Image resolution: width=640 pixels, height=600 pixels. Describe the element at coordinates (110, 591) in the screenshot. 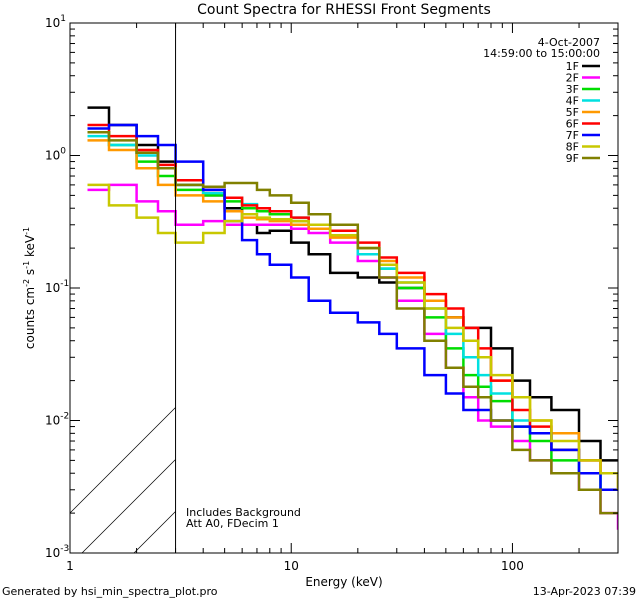

I see `generated-by-text: Generated by hsi_min_spectra_plot.pro` at that location.